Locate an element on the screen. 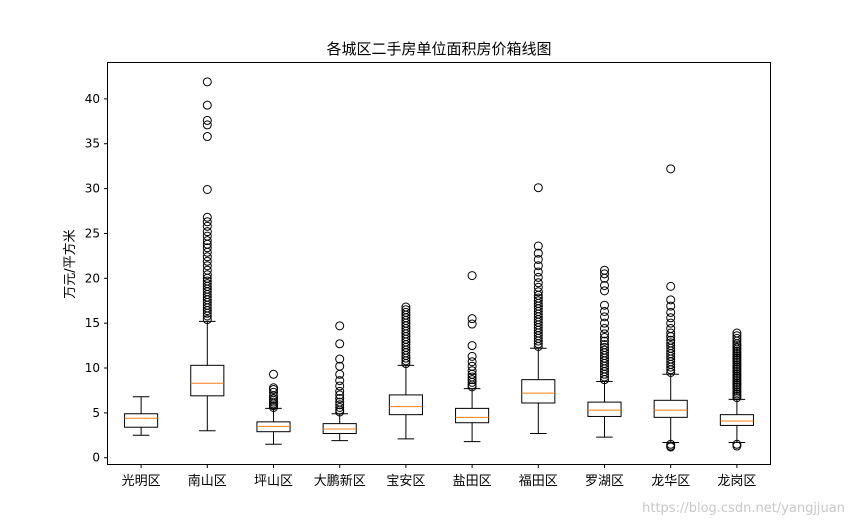  y-tick-label: 10 is located at coordinates (92, 368).